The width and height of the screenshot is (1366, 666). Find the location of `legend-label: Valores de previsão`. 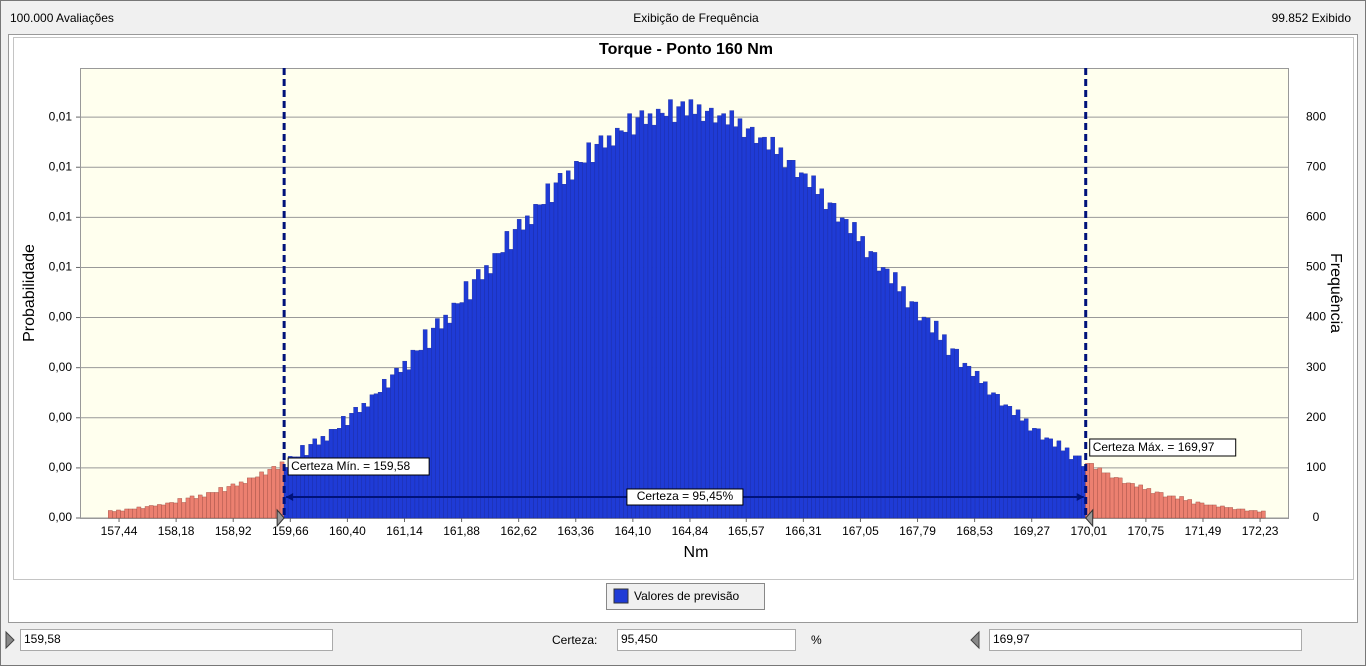

legend-label: Valores de previsão is located at coordinates (686, 596).